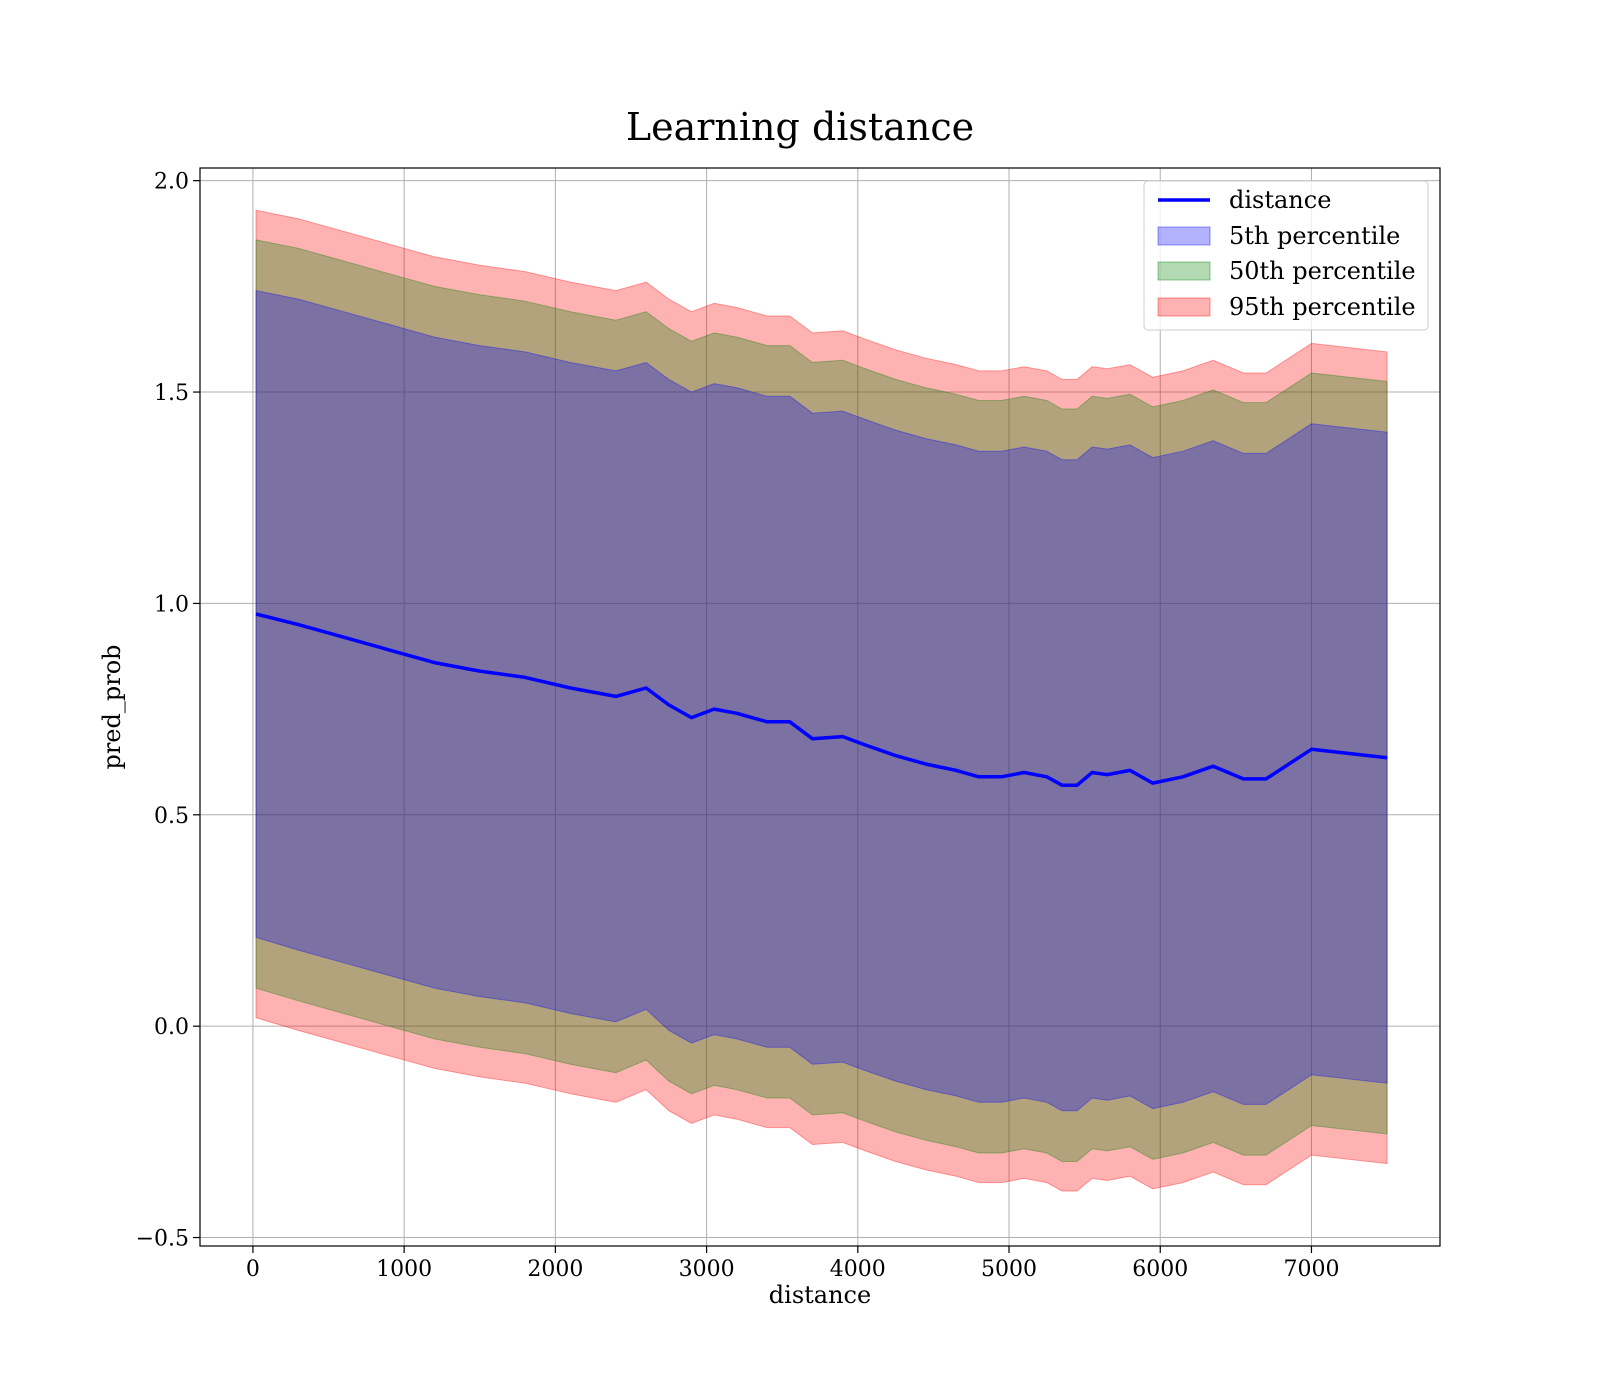  What do you see at coordinates (1322, 271) in the screenshot?
I see `legend-label: 50th percentile` at bounding box center [1322, 271].